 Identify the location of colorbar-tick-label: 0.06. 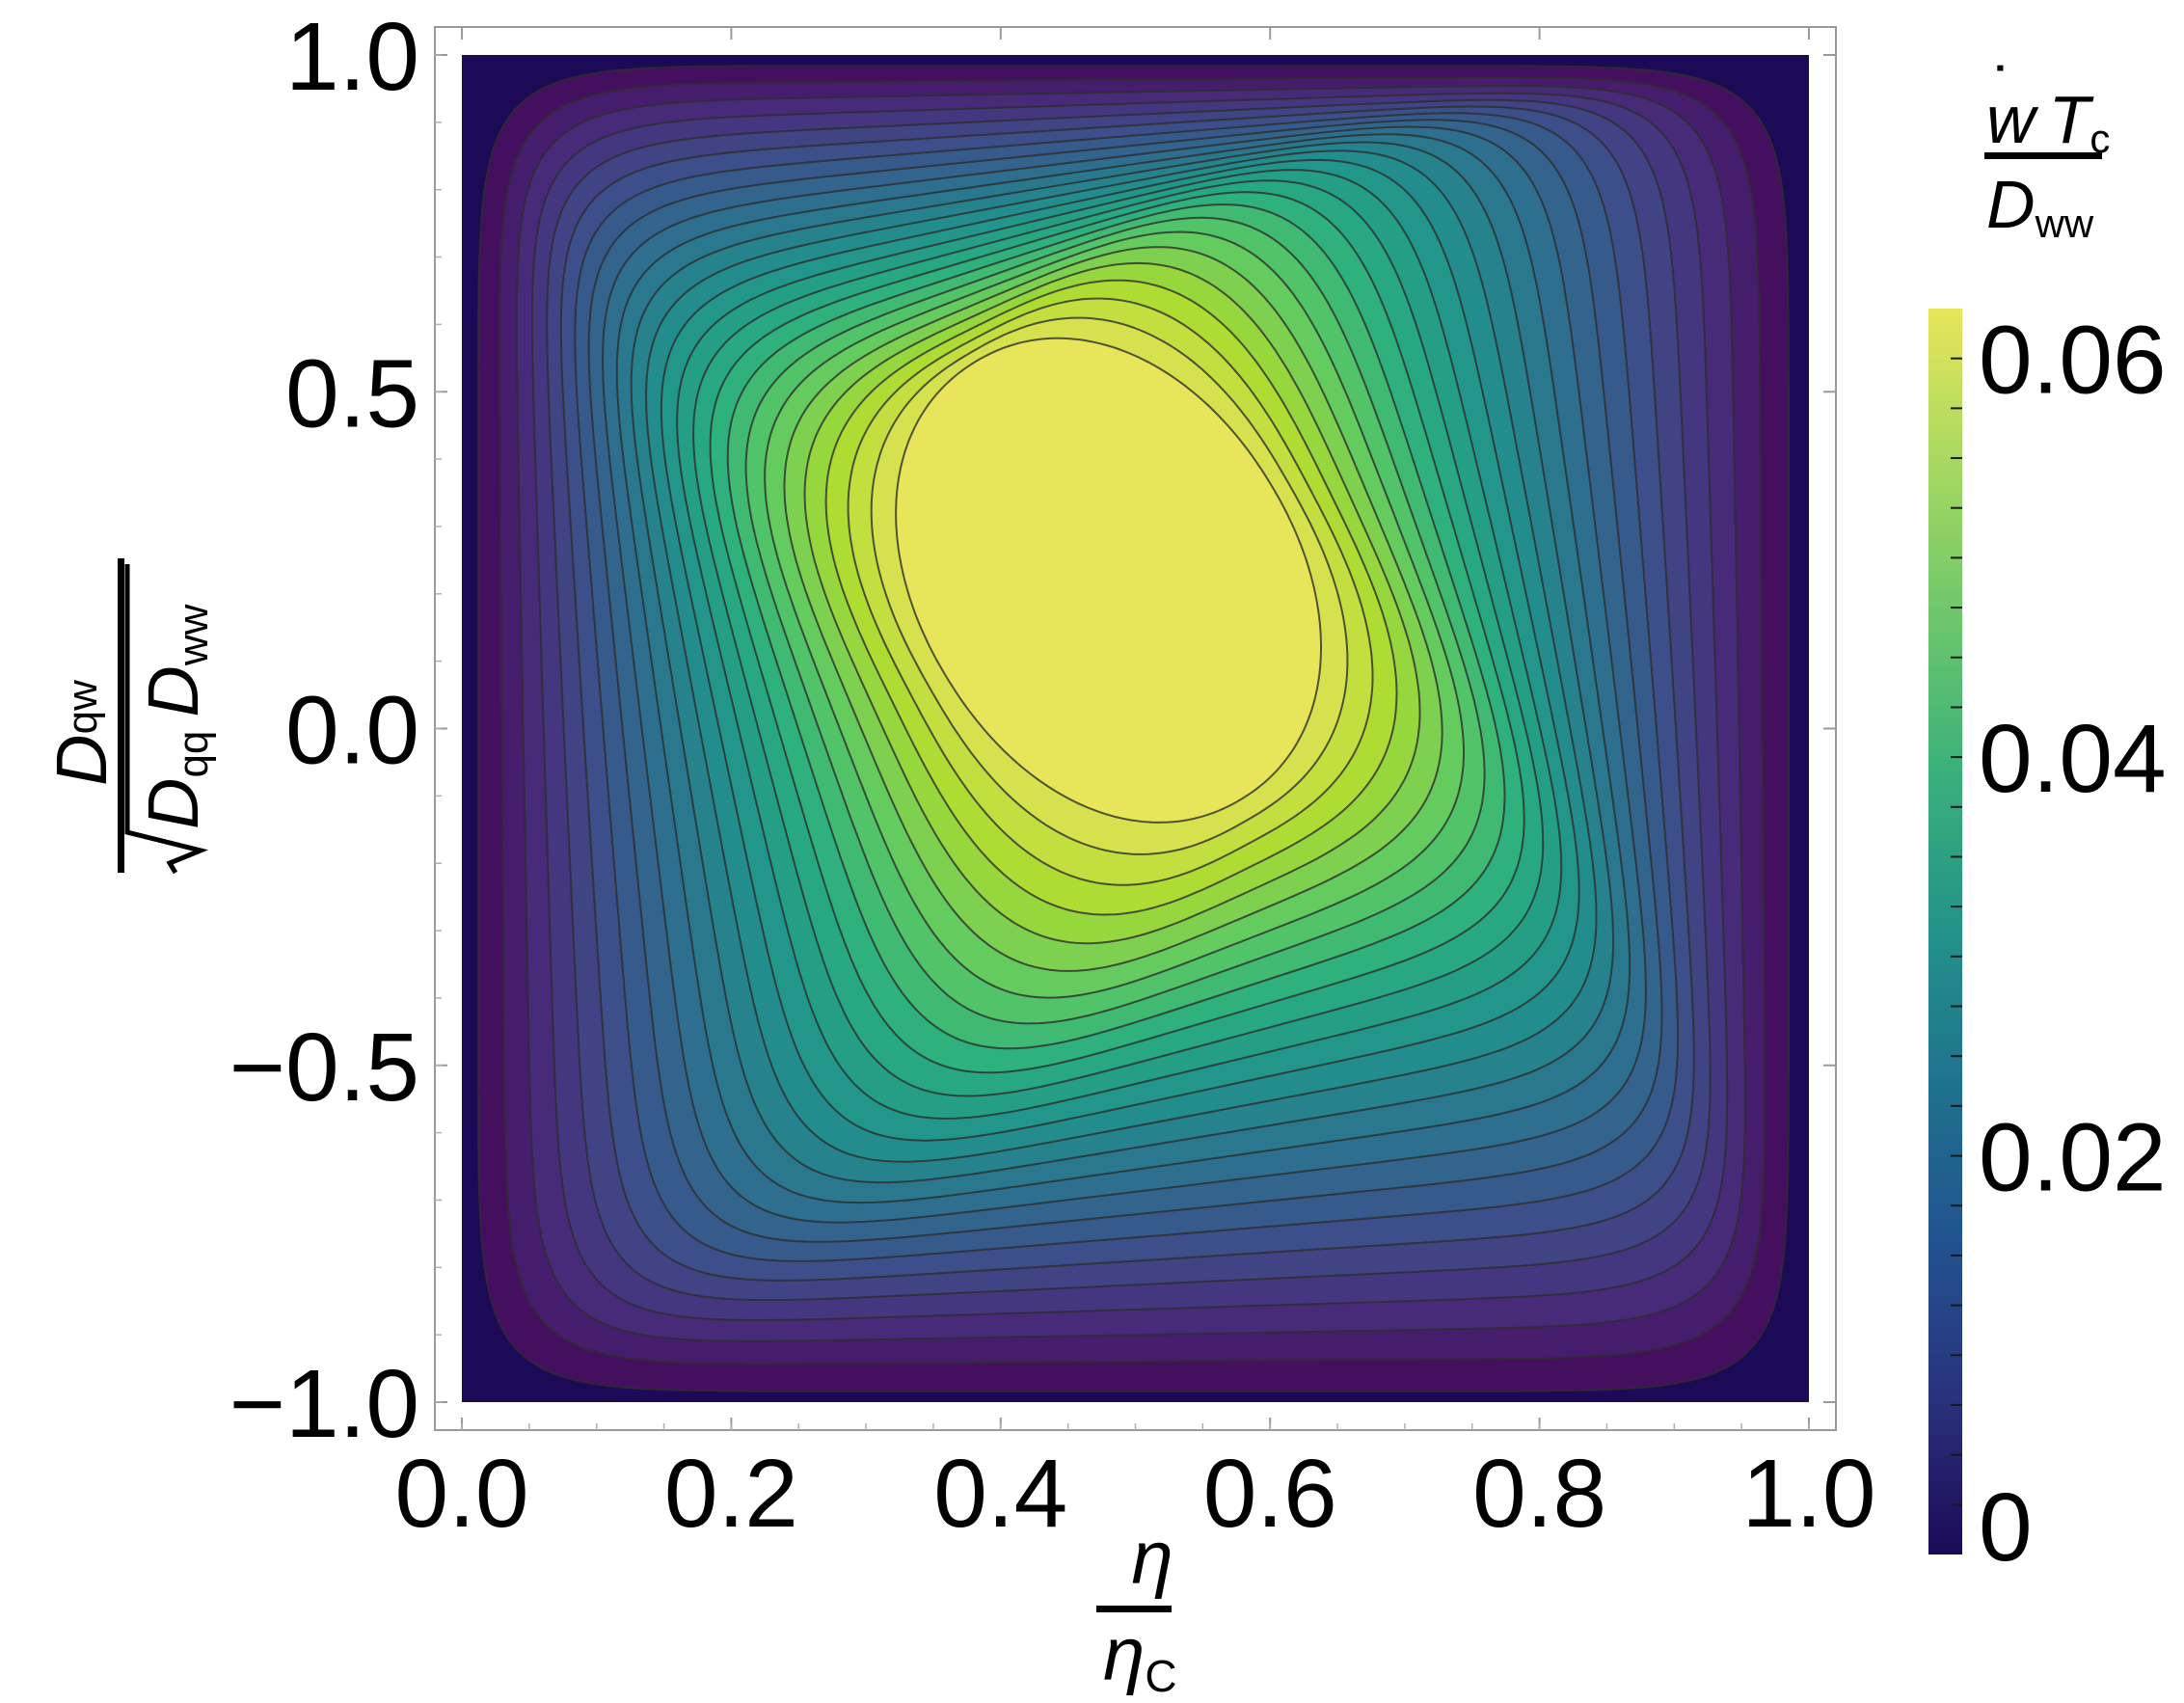
(2073, 361).